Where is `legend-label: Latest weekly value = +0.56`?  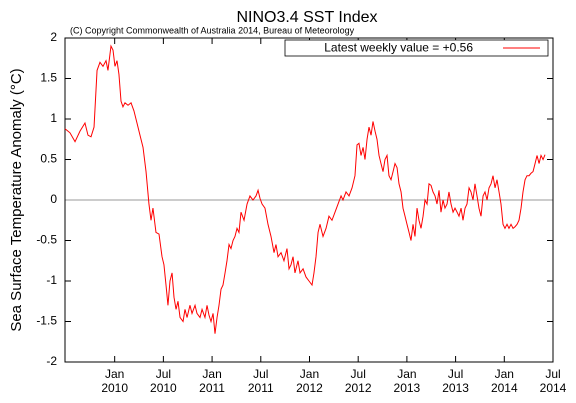
legend-label: Latest weekly value = +0.56 is located at coordinates (398, 48).